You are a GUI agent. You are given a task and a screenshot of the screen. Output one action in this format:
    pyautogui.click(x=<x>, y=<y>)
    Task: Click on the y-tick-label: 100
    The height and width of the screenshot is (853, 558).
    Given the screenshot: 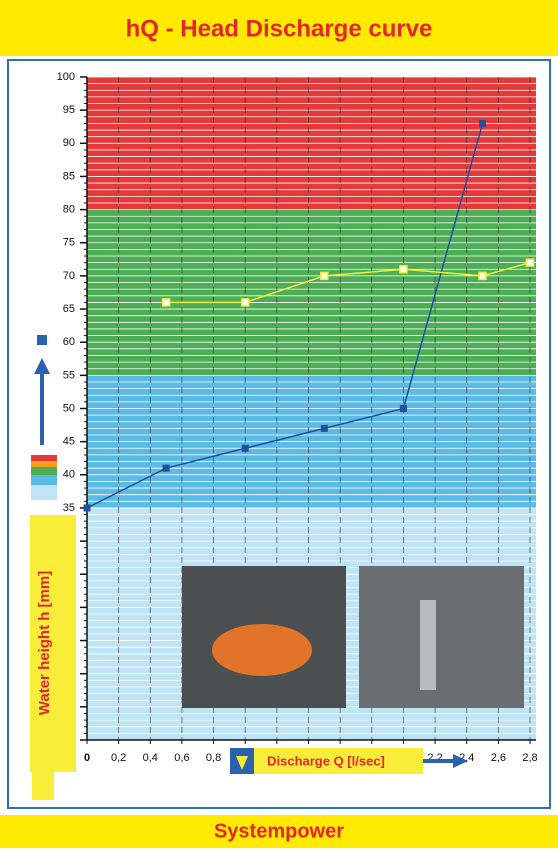 What is the action you would take?
    pyautogui.click(x=66, y=77)
    